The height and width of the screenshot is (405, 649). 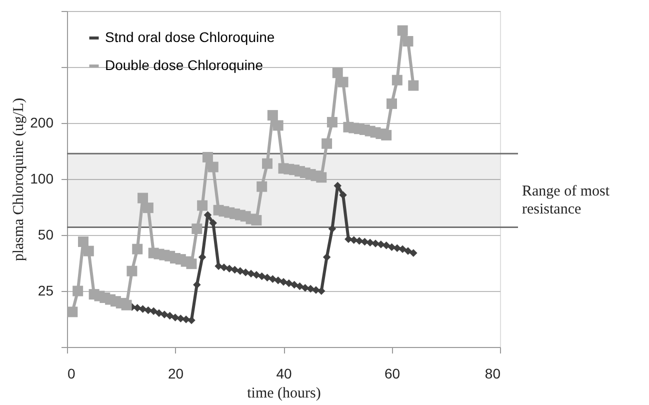 What do you see at coordinates (566, 200) in the screenshot?
I see `band-label: Range of most resistance` at bounding box center [566, 200].